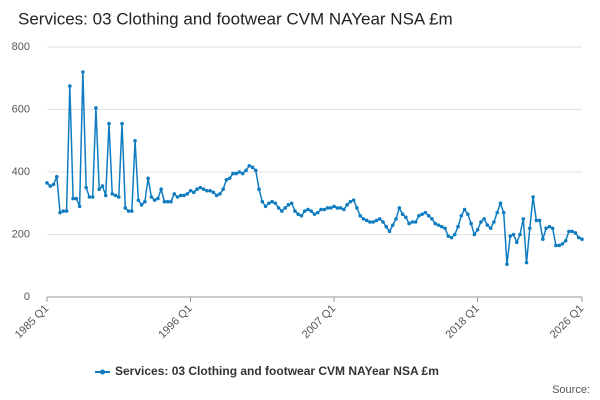 This screenshot has width=600, height=400. What do you see at coordinates (21, 109) in the screenshot?
I see `y-tick-label: 600` at bounding box center [21, 109].